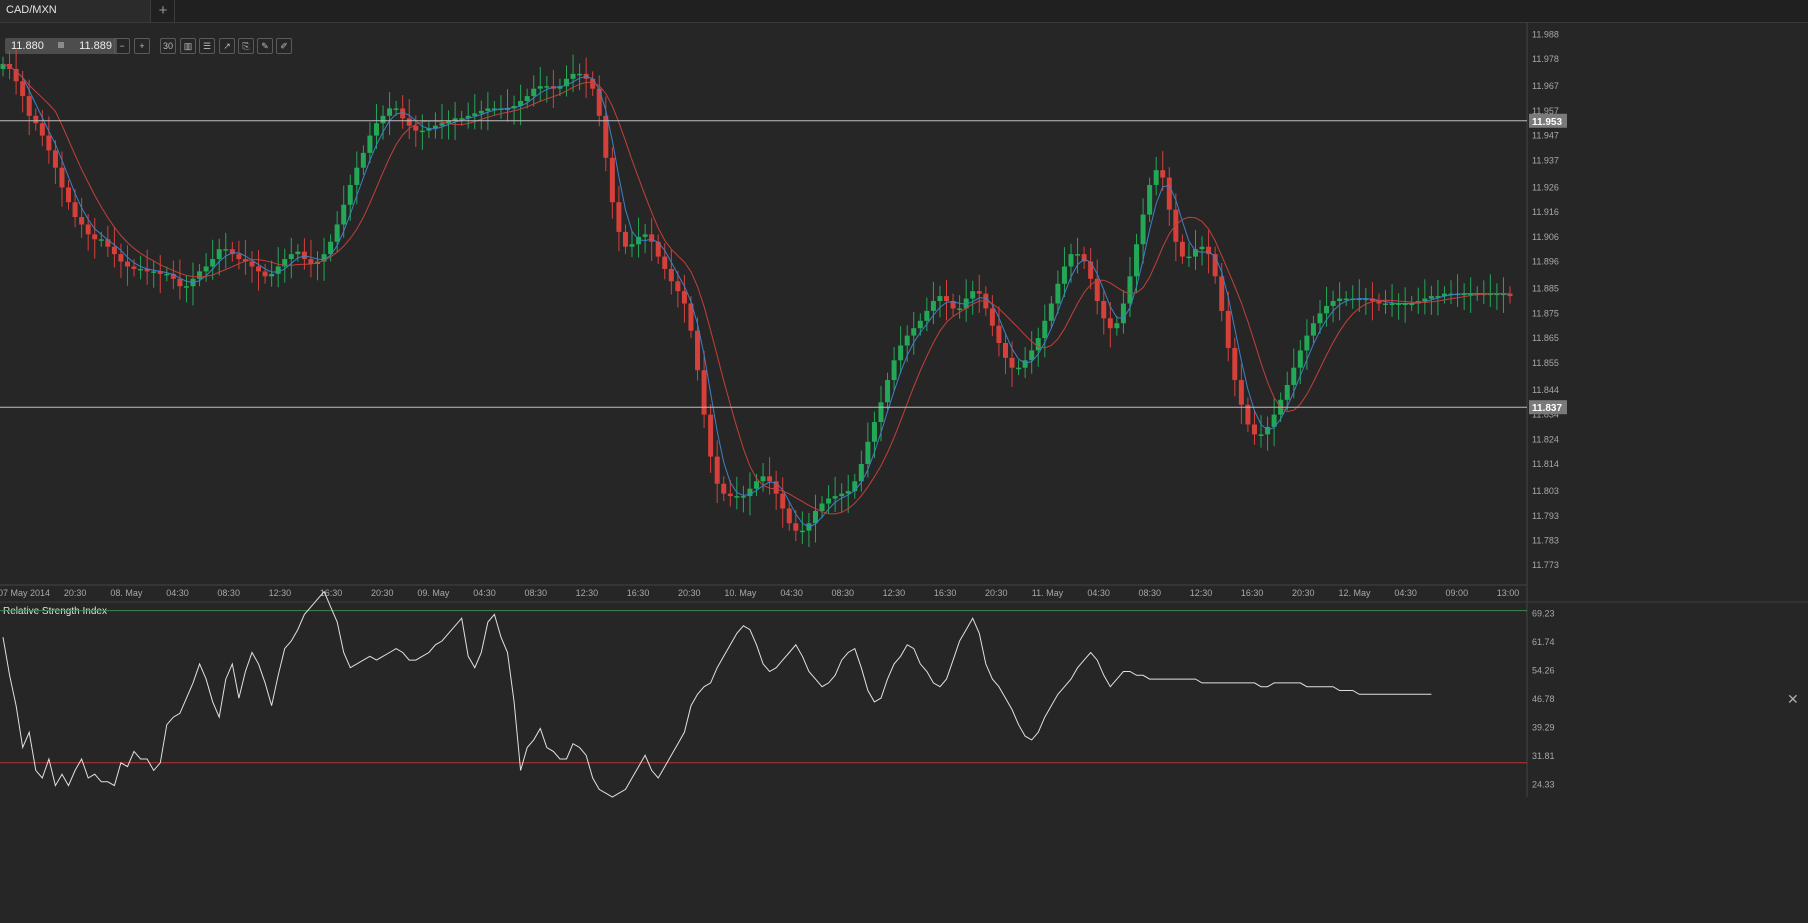 The image size is (1808, 923). Describe the element at coordinates (227, 46) in the screenshot. I see `chart-settings-icon: ↗` at that location.